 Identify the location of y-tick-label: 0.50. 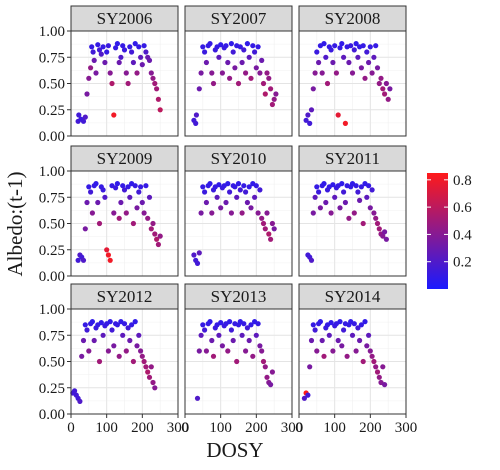
(52, 225).